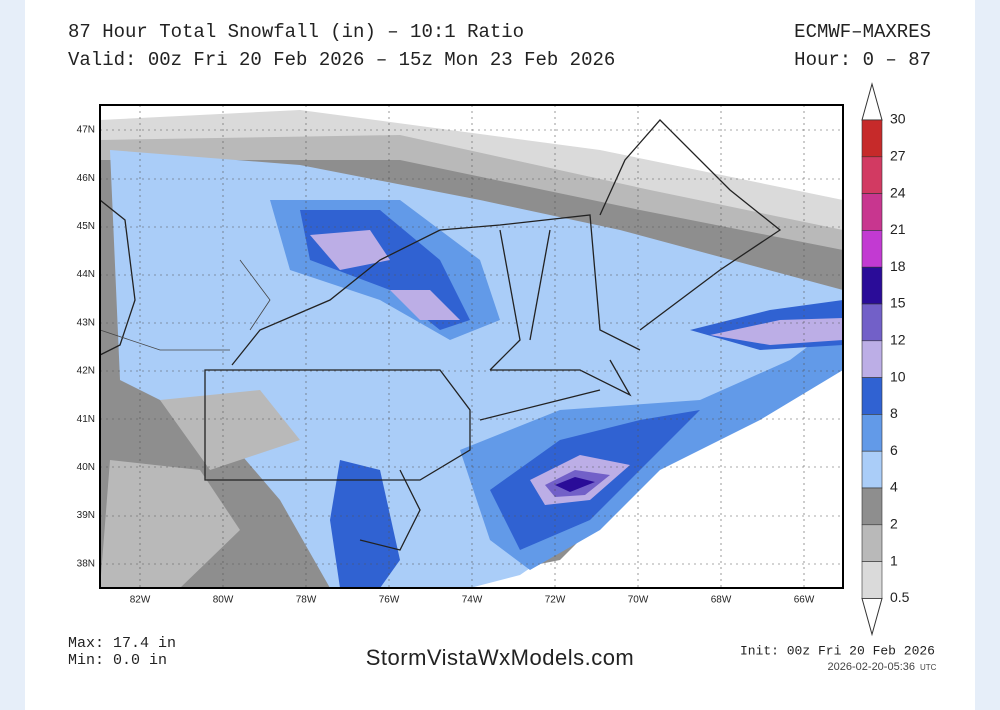 The width and height of the screenshot is (1000, 710). I want to click on min-value: Min: 0.0 in, so click(117, 660).